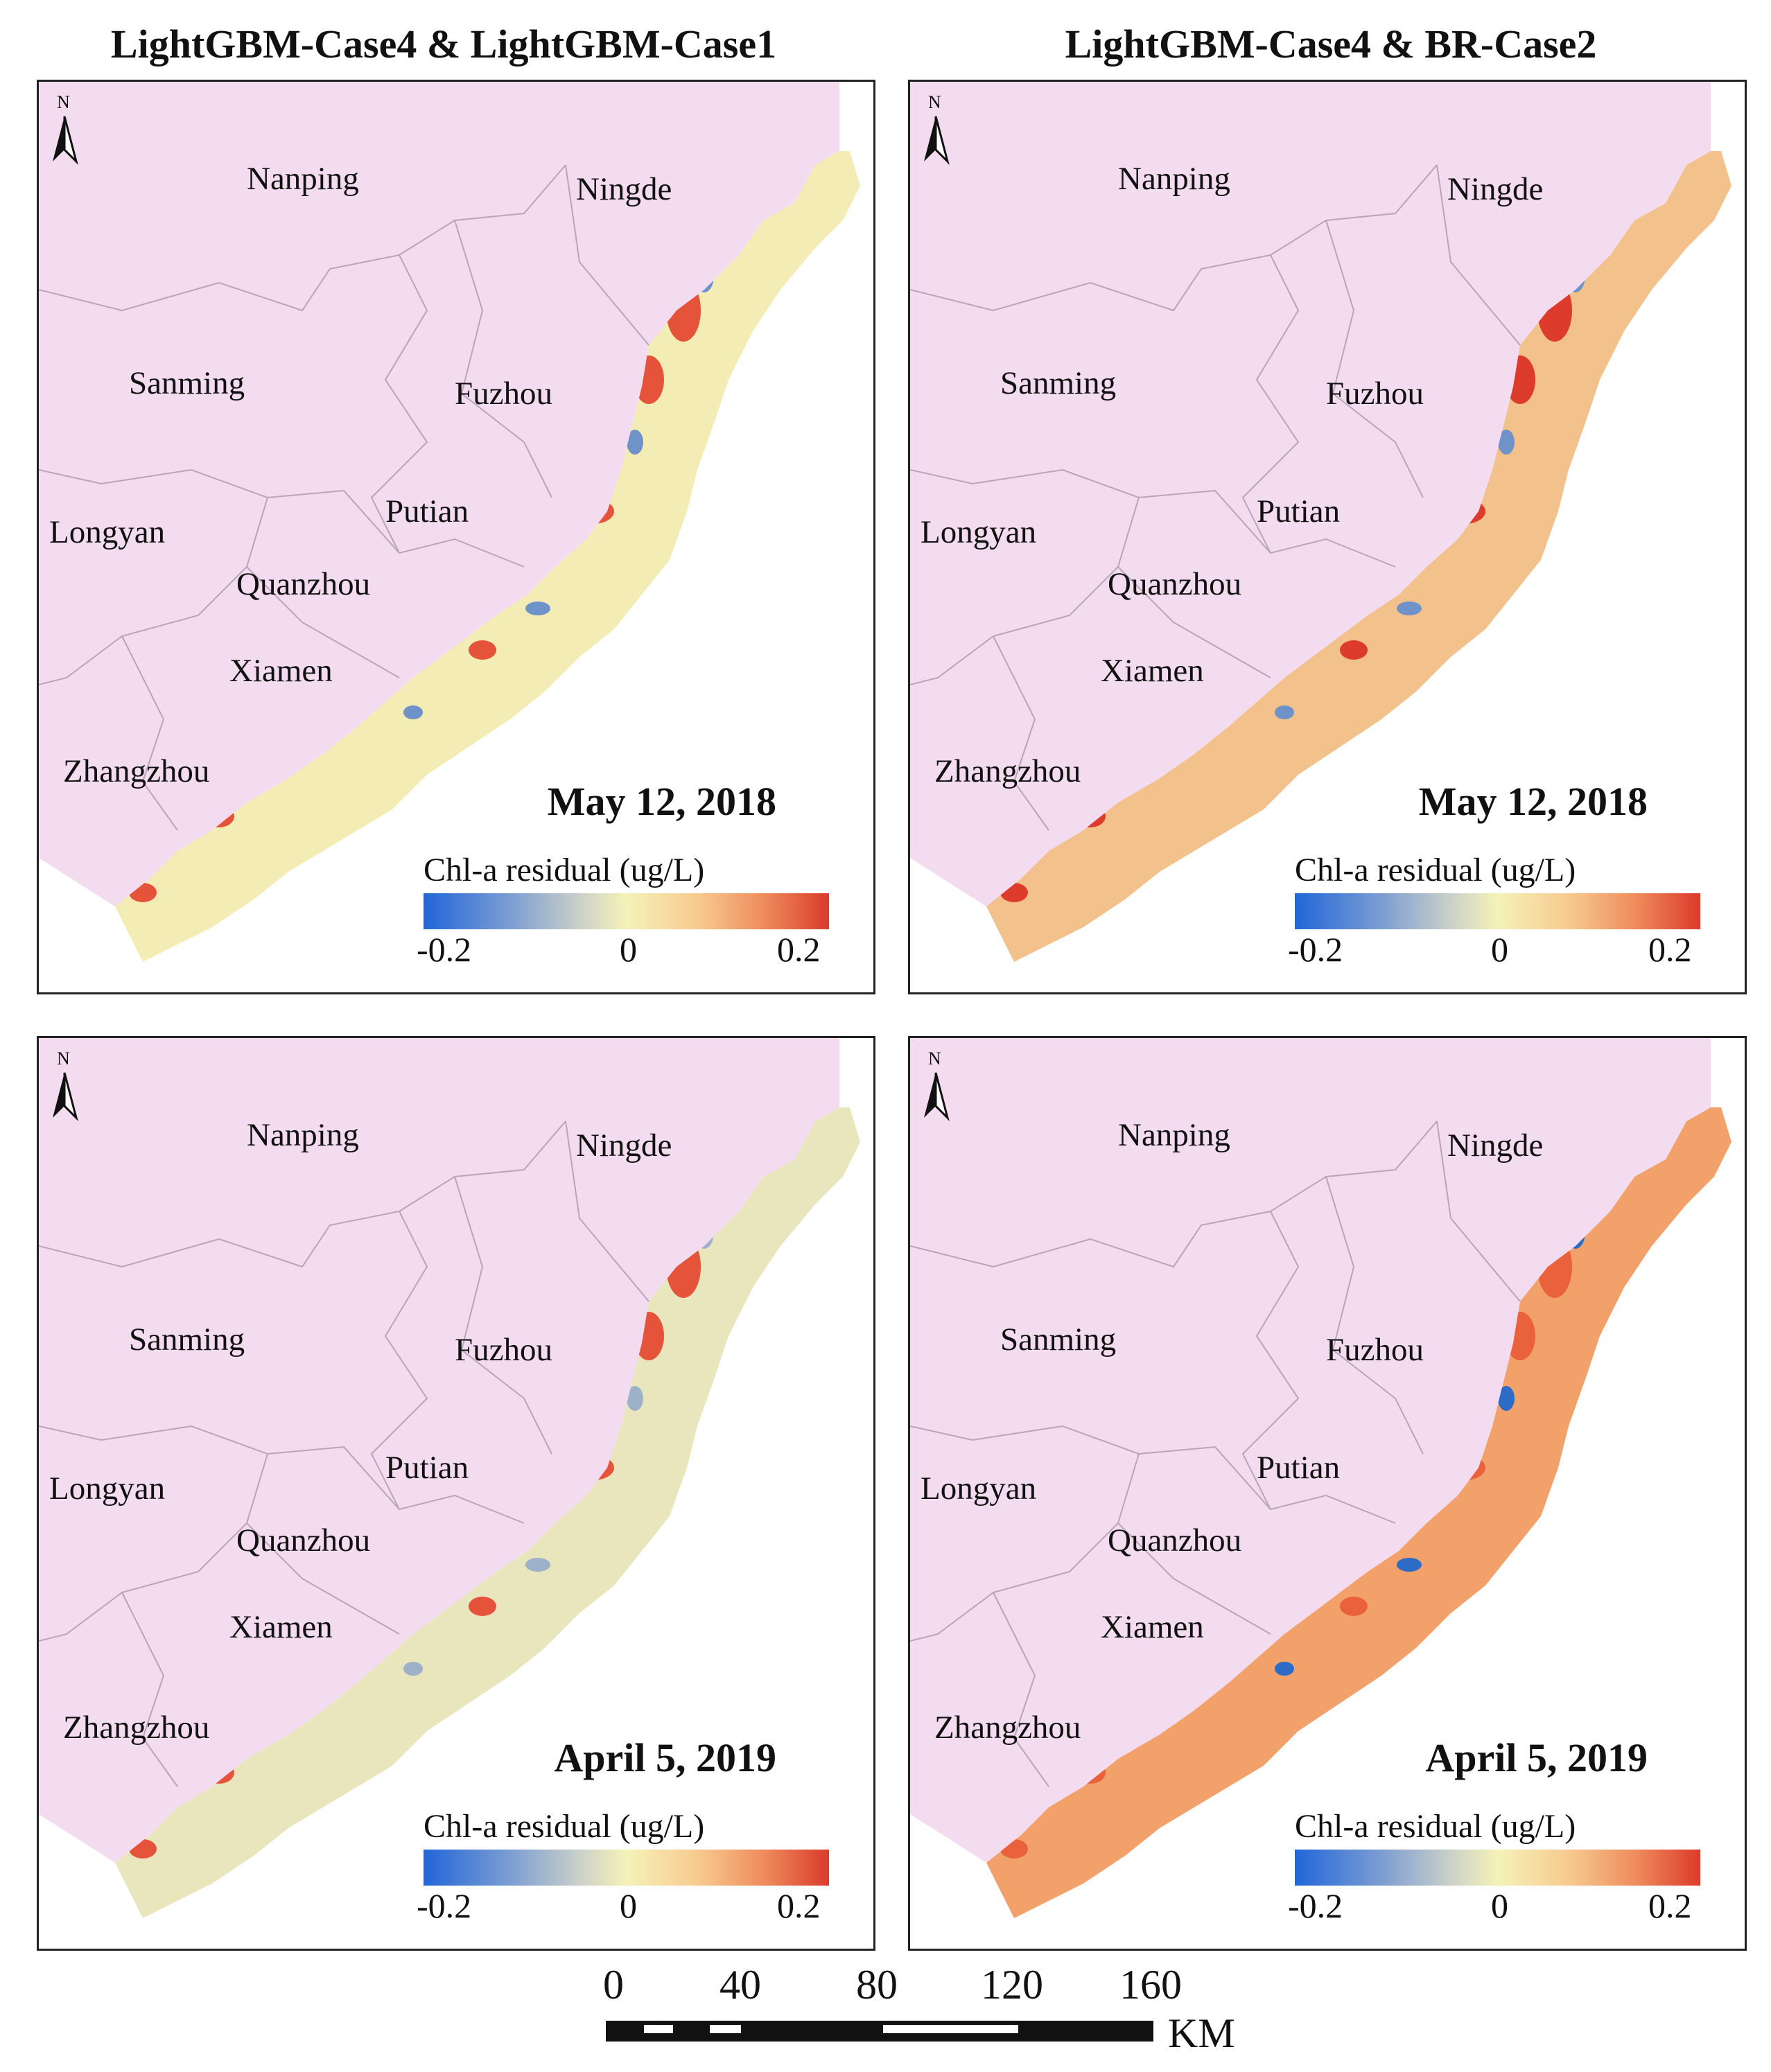 Image resolution: width=1771 pixels, height=2072 pixels. Describe the element at coordinates (1331, 44) in the screenshot. I see `column-title-right: LightGBM-Case4 & BR-Case2` at that location.